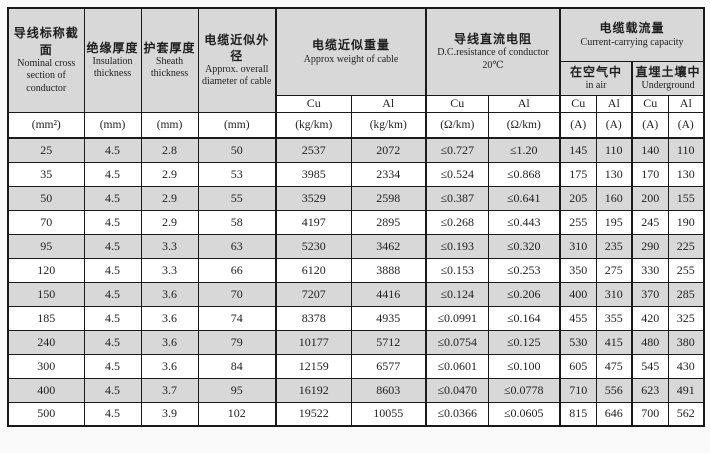 Image resolution: width=710 pixels, height=453 pixels. Describe the element at coordinates (46, 318) in the screenshot. I see `table-cell: 185` at that location.